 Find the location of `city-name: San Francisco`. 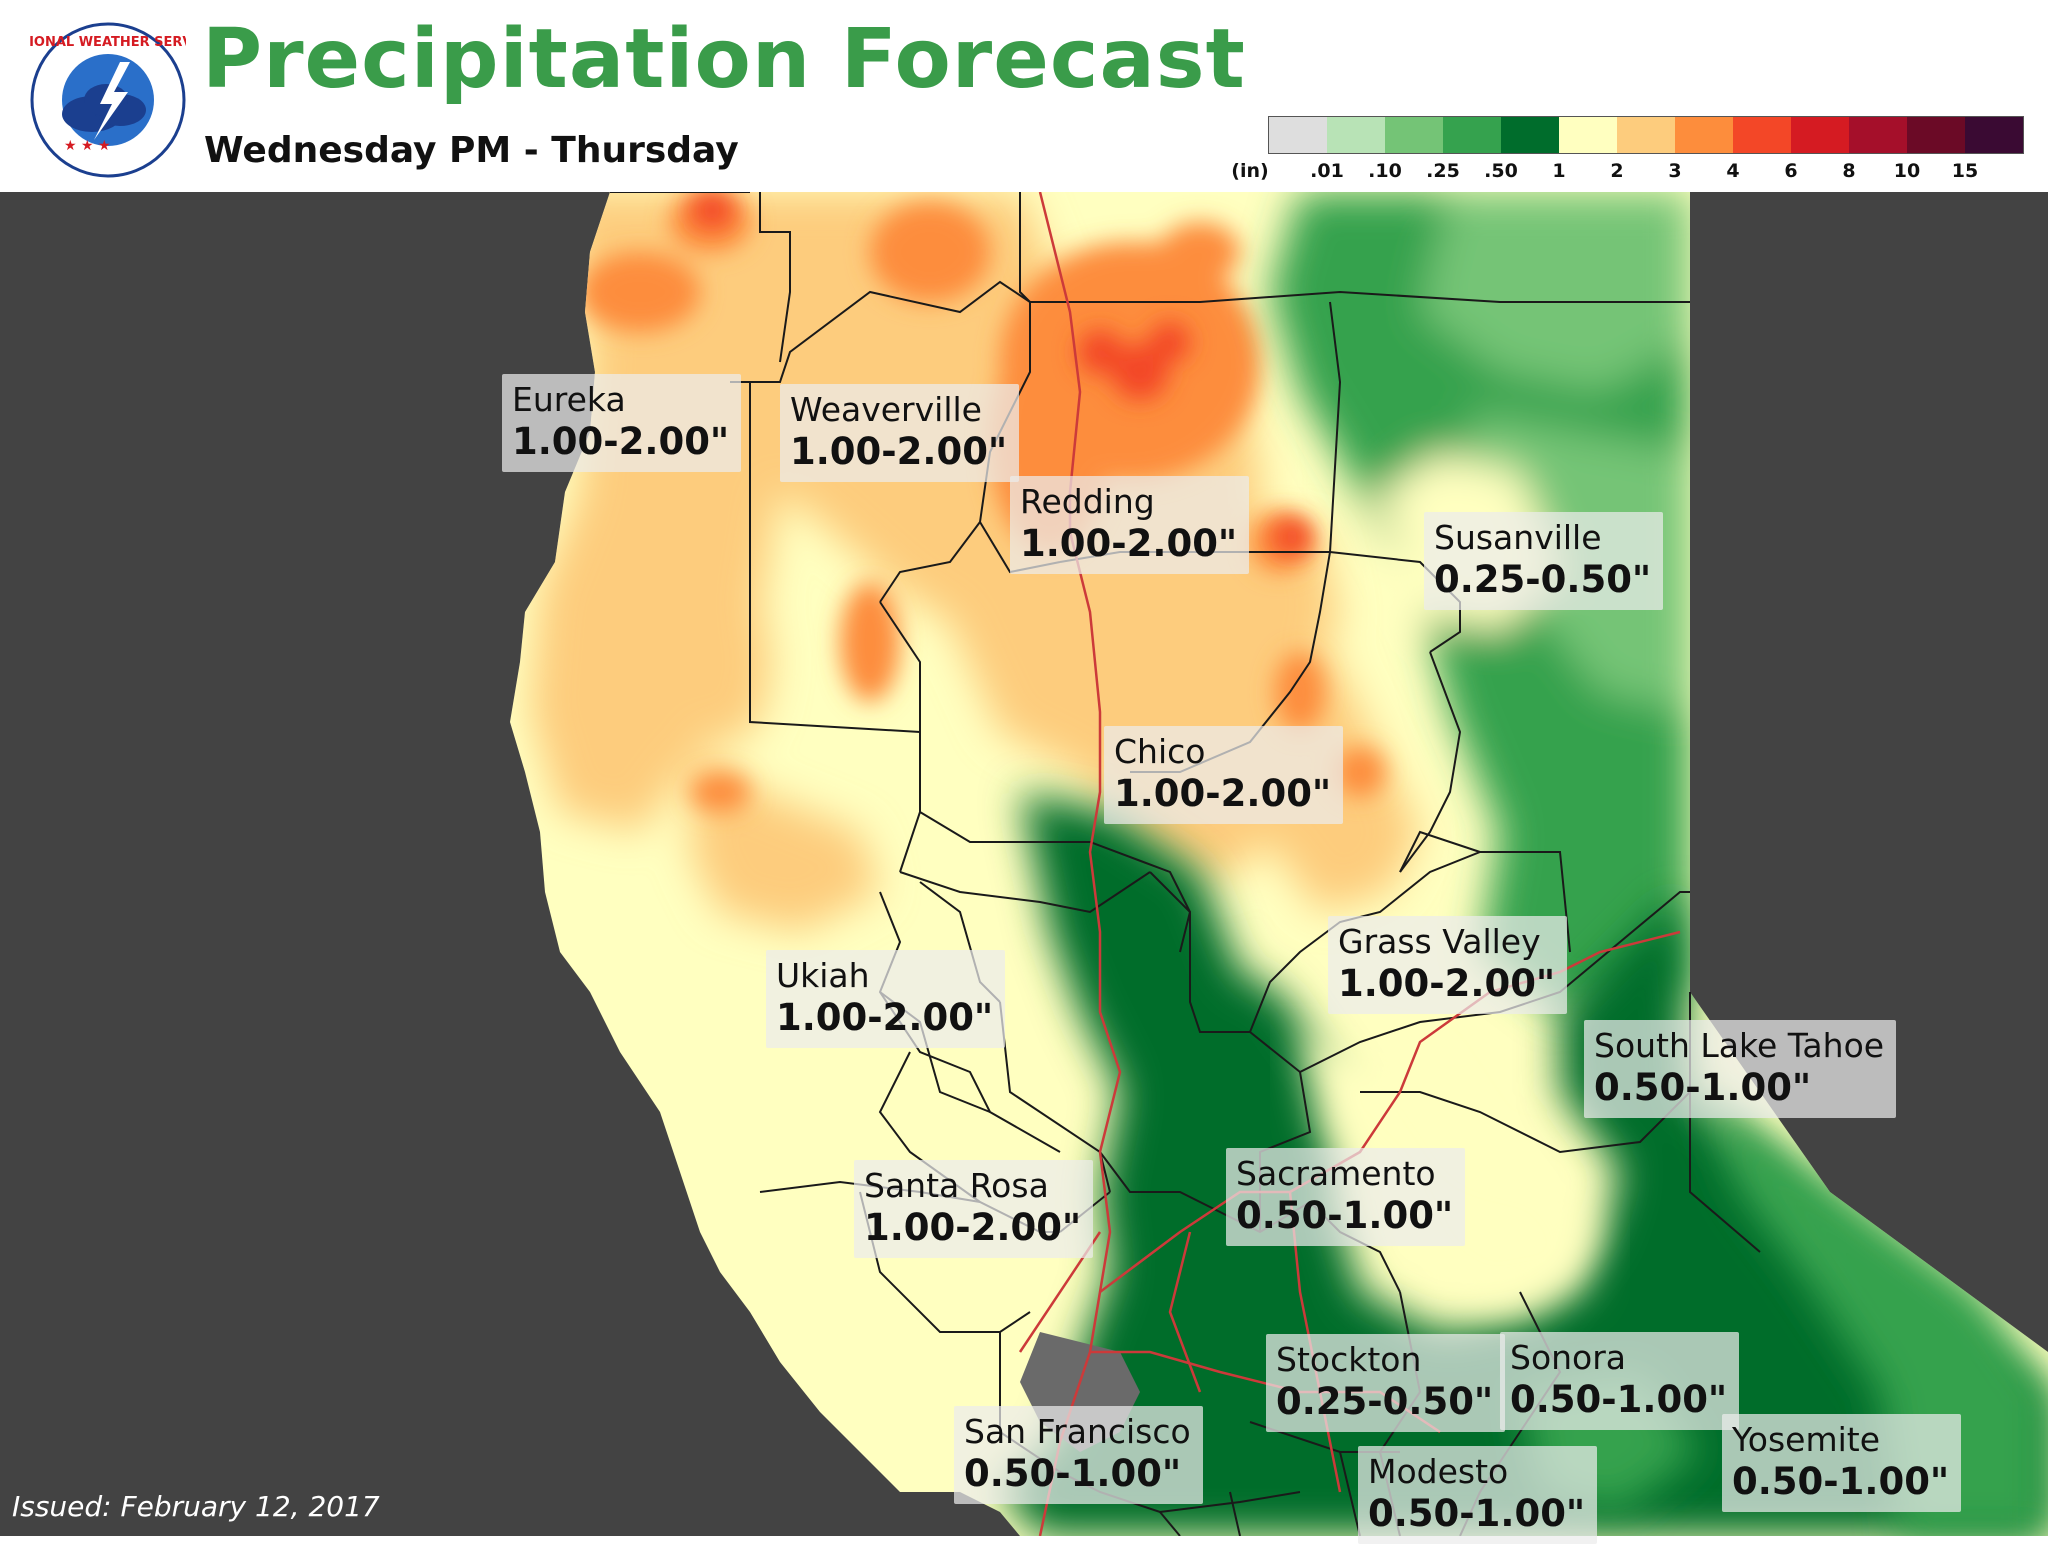

city-name: San Francisco is located at coordinates (1077, 1431).